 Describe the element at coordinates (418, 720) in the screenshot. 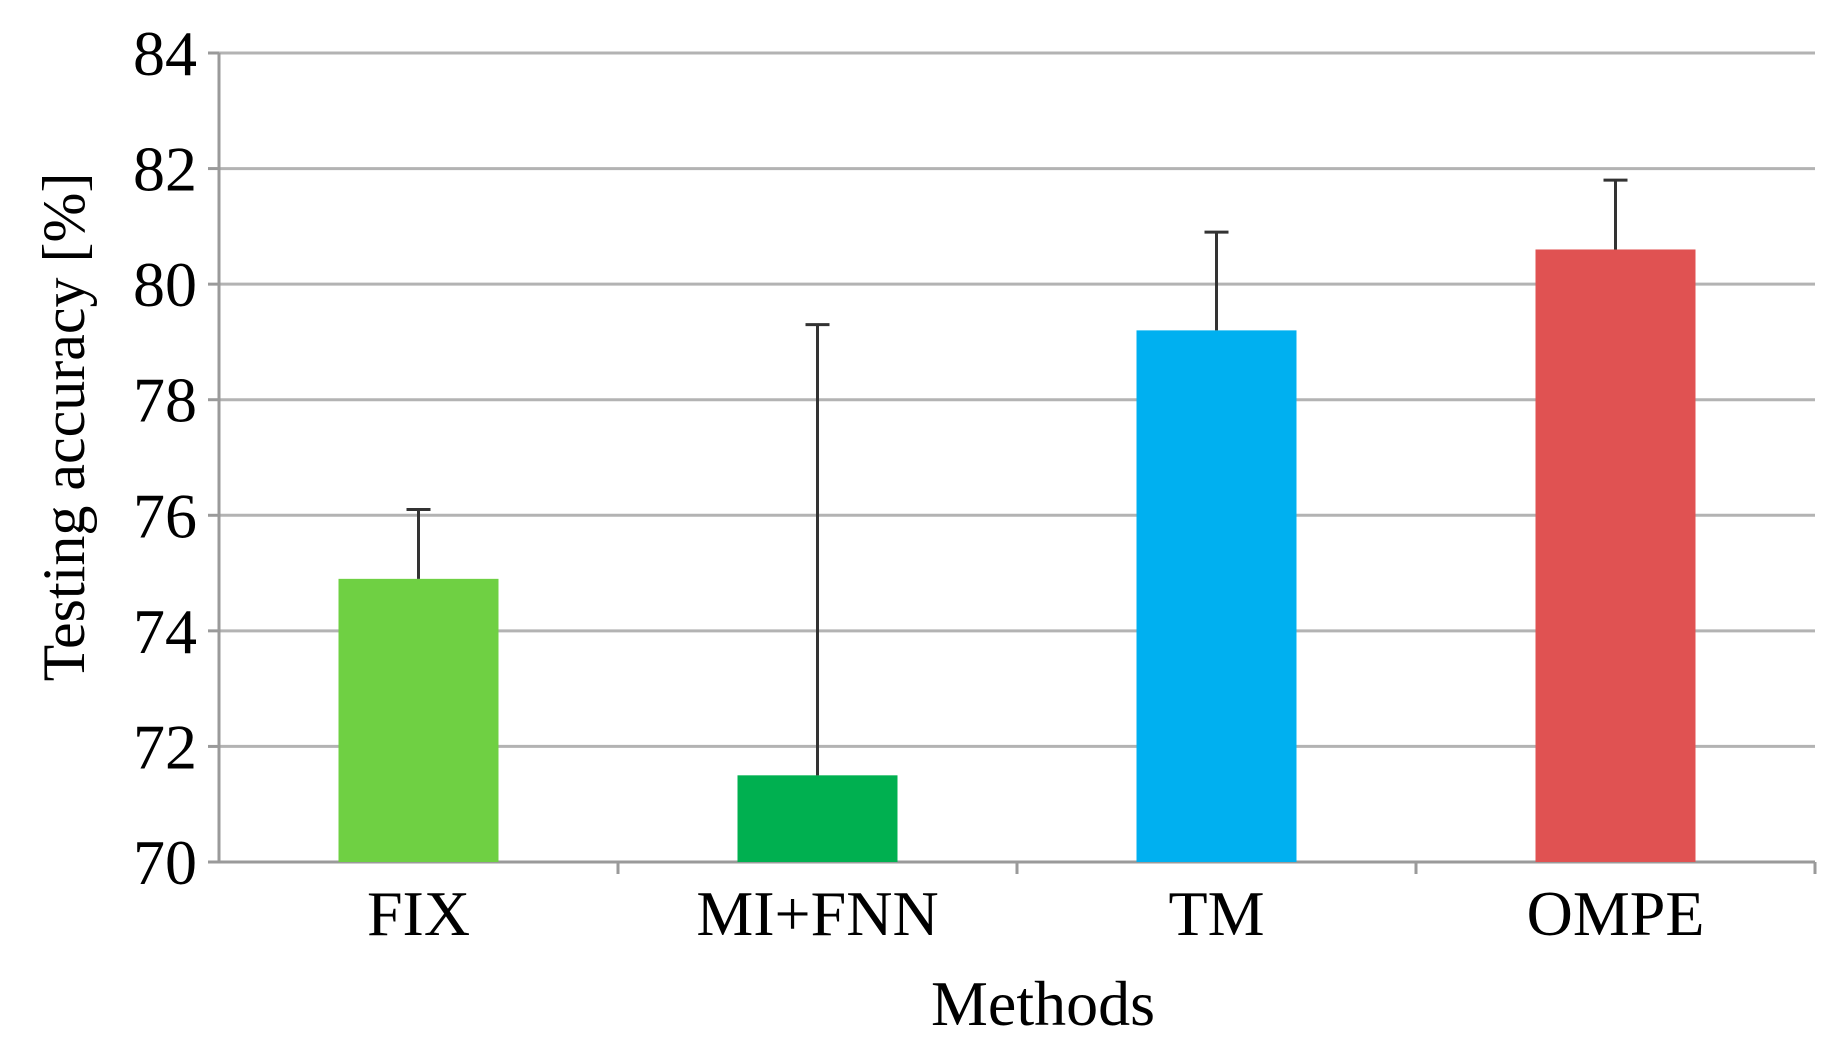

I see `bar-fix` at that location.